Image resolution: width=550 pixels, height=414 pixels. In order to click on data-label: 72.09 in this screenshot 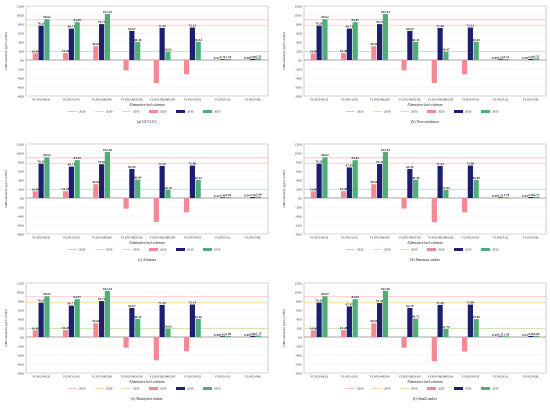, I will do `click(471, 303)`.